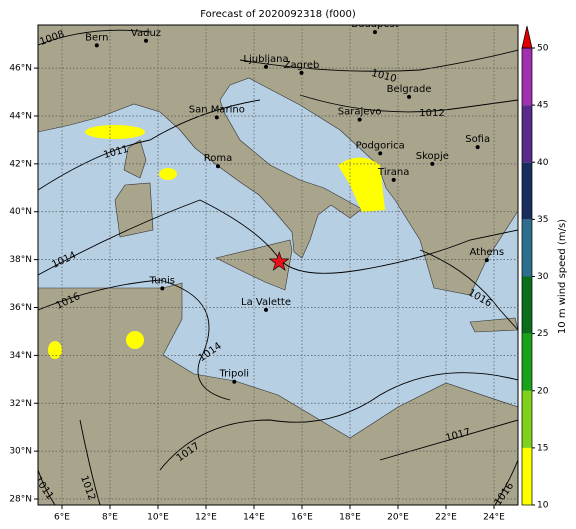 The height and width of the screenshot is (529, 576). What do you see at coordinates (20, 308) in the screenshot?
I see `y-tick-label: 36°N` at bounding box center [20, 308].